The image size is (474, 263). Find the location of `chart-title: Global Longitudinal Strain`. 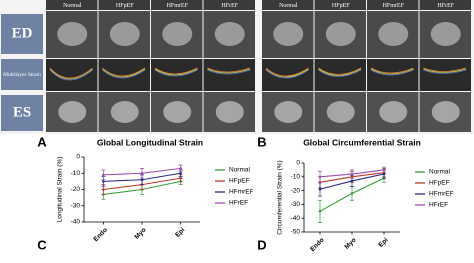

chart-title: Global Longitudinal Strain is located at coordinates (150, 142).